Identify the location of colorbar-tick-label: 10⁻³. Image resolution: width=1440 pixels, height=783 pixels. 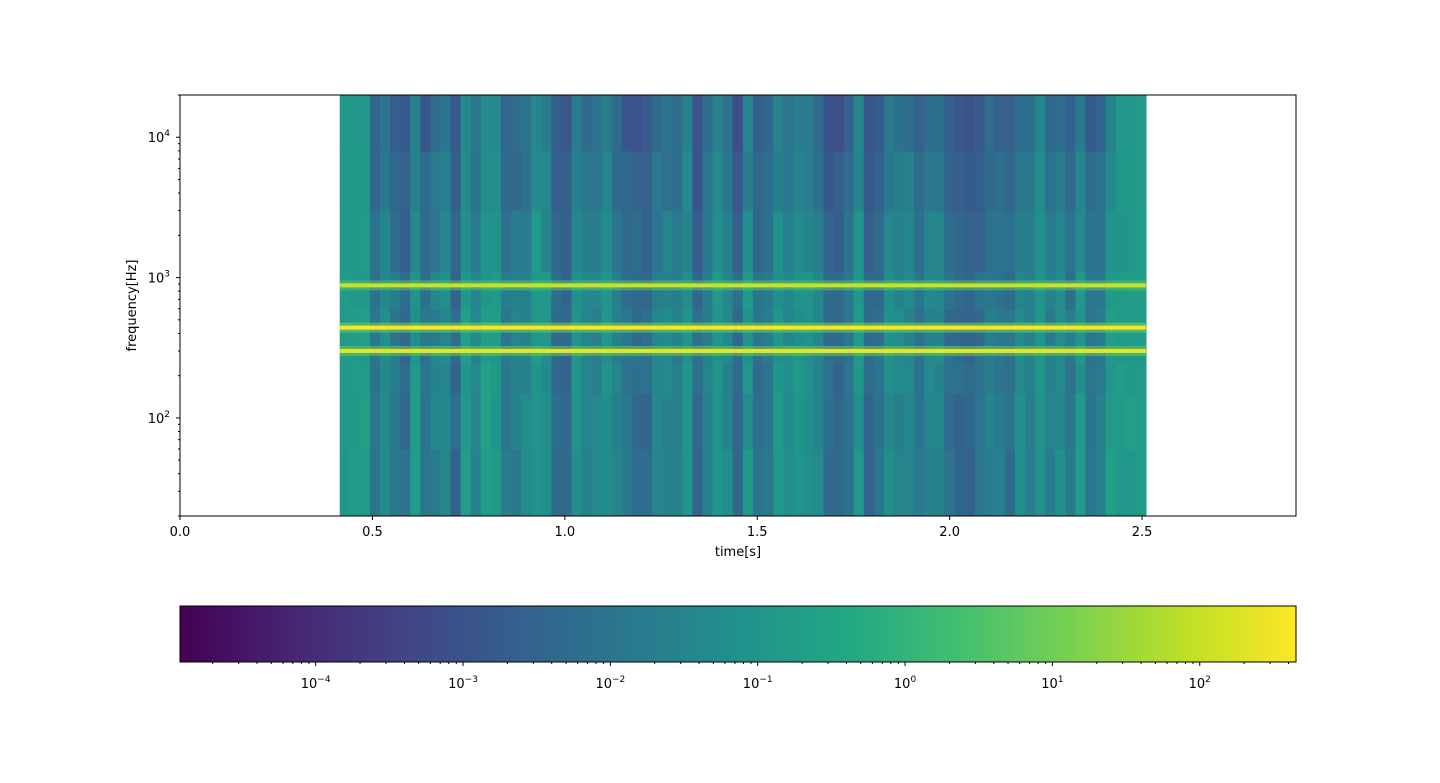
(463, 683).